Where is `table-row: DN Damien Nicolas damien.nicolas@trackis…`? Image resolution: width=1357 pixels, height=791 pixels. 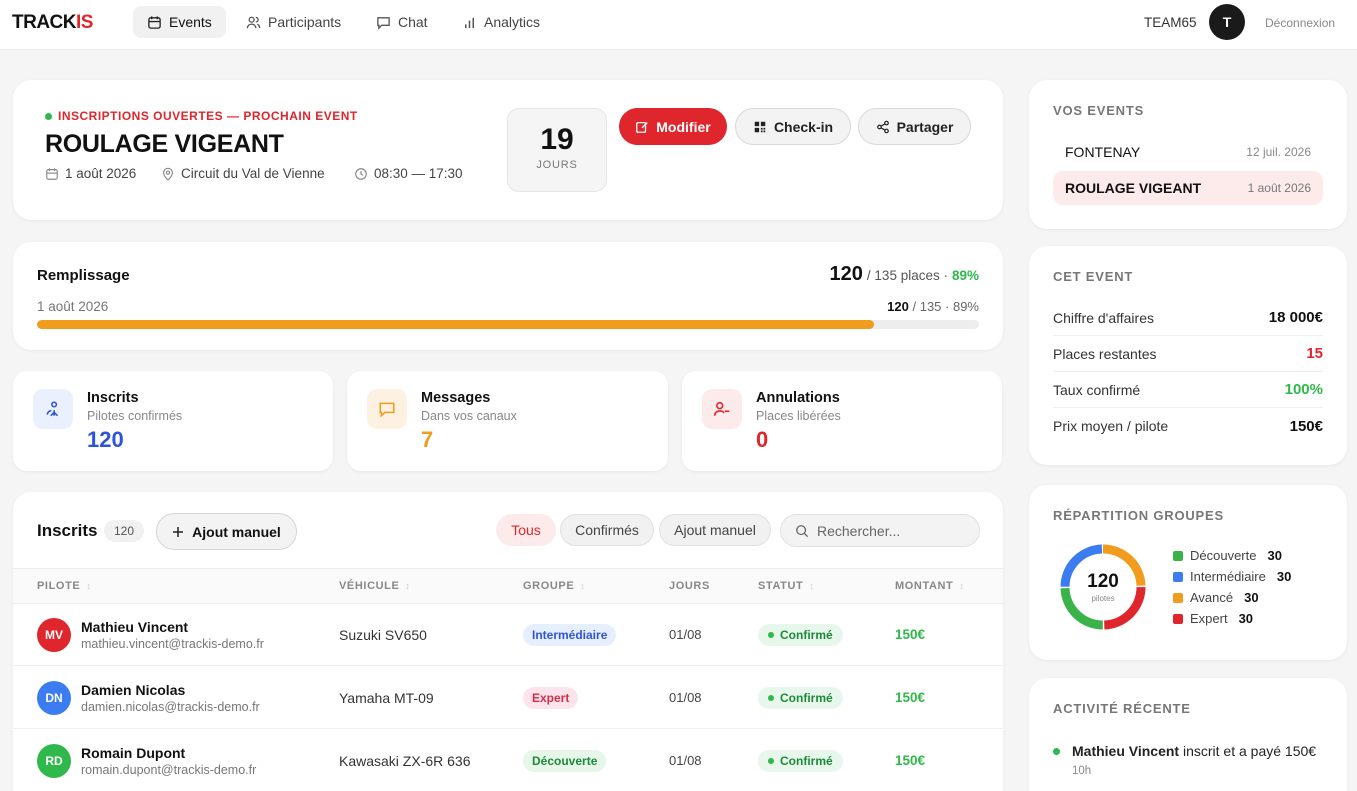 table-row: DN Damien Nicolas damien.nicolas@trackis… is located at coordinates (508, 697).